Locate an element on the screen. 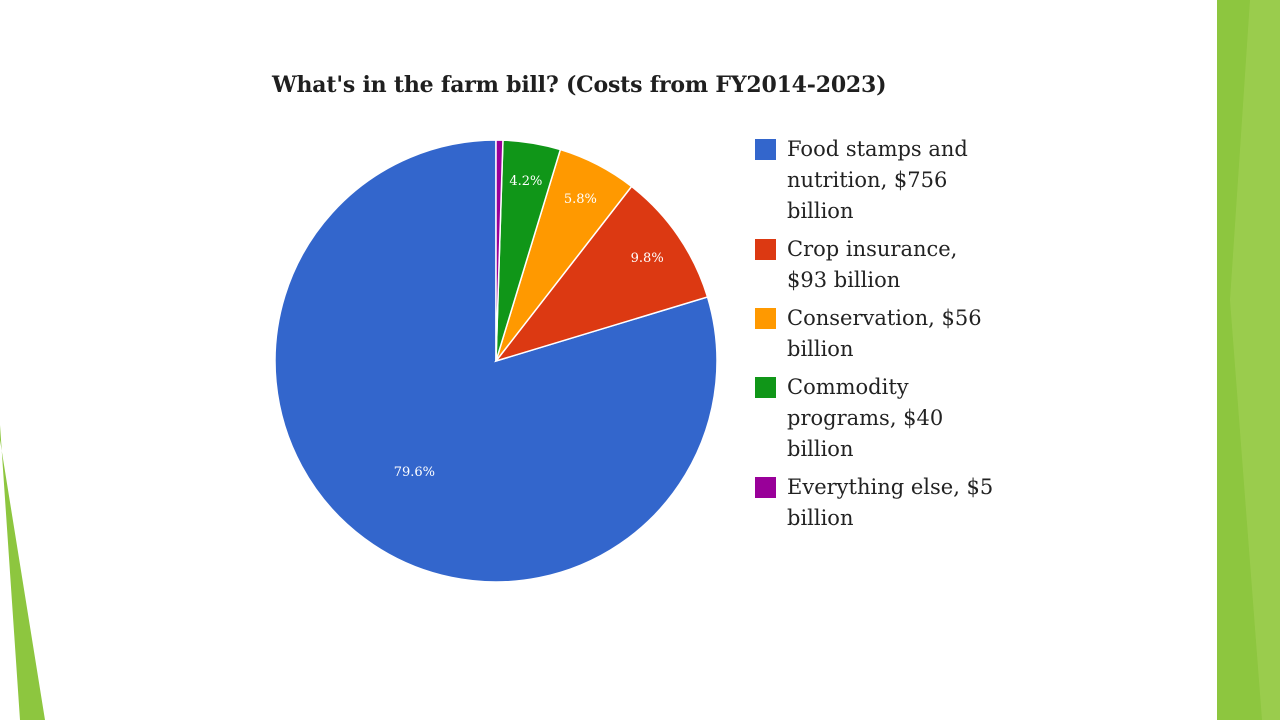 The width and height of the screenshot is (1280, 720). legend-label-3: Commodity programs, $40 billion is located at coordinates (865, 418).